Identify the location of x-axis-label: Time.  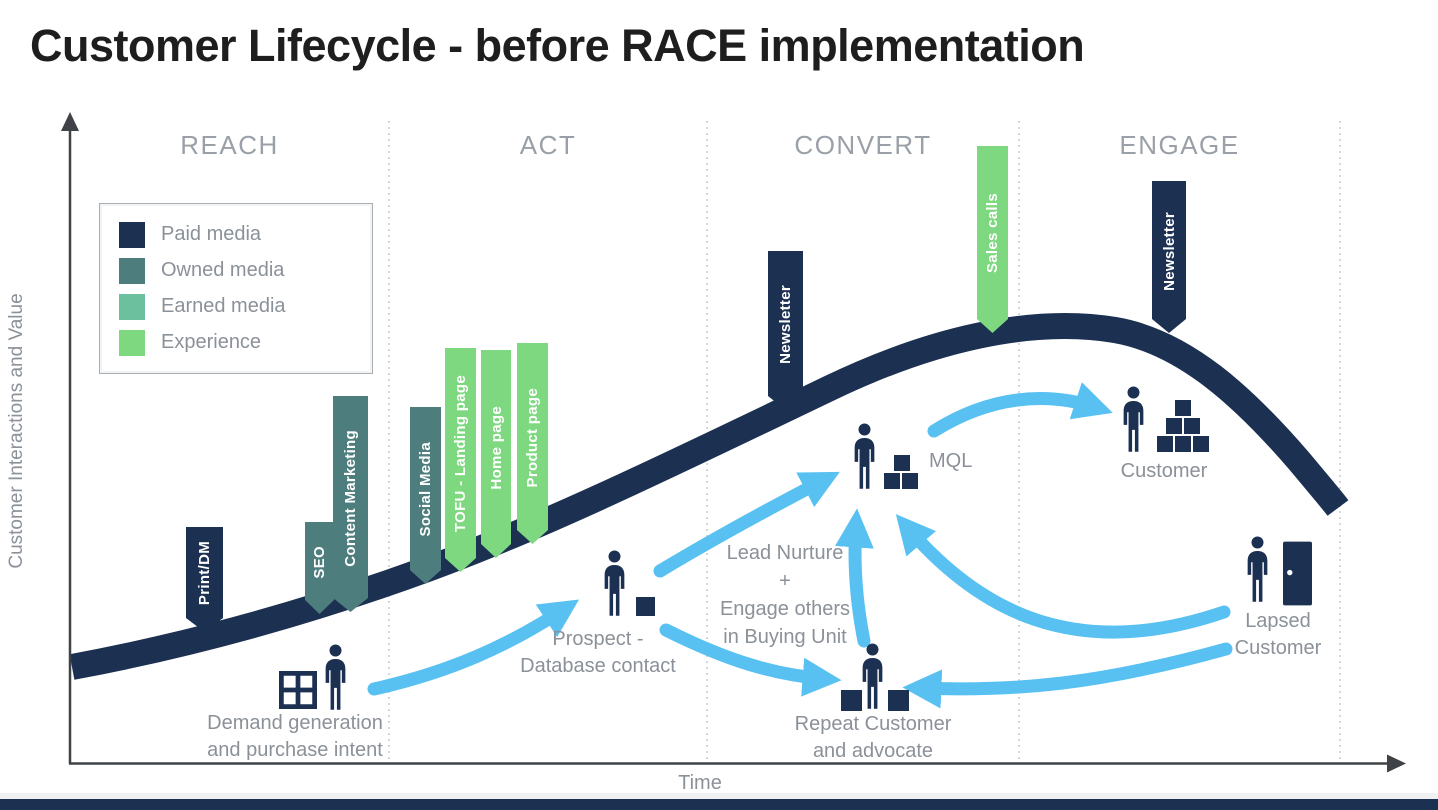
(700, 783).